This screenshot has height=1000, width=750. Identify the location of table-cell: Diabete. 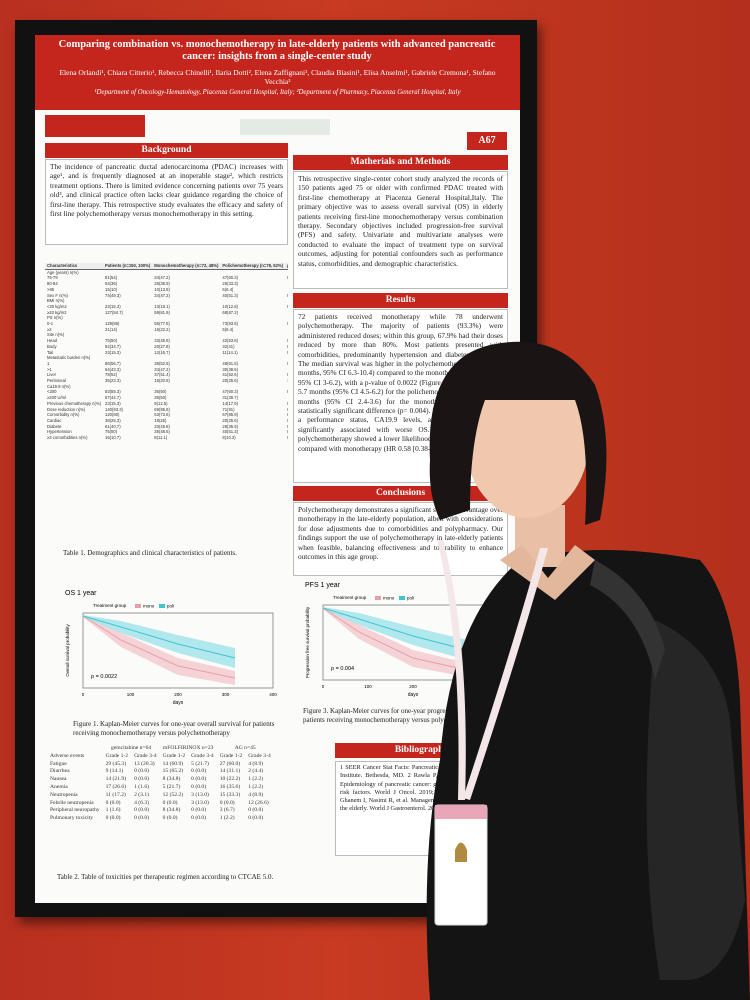
(54, 426).